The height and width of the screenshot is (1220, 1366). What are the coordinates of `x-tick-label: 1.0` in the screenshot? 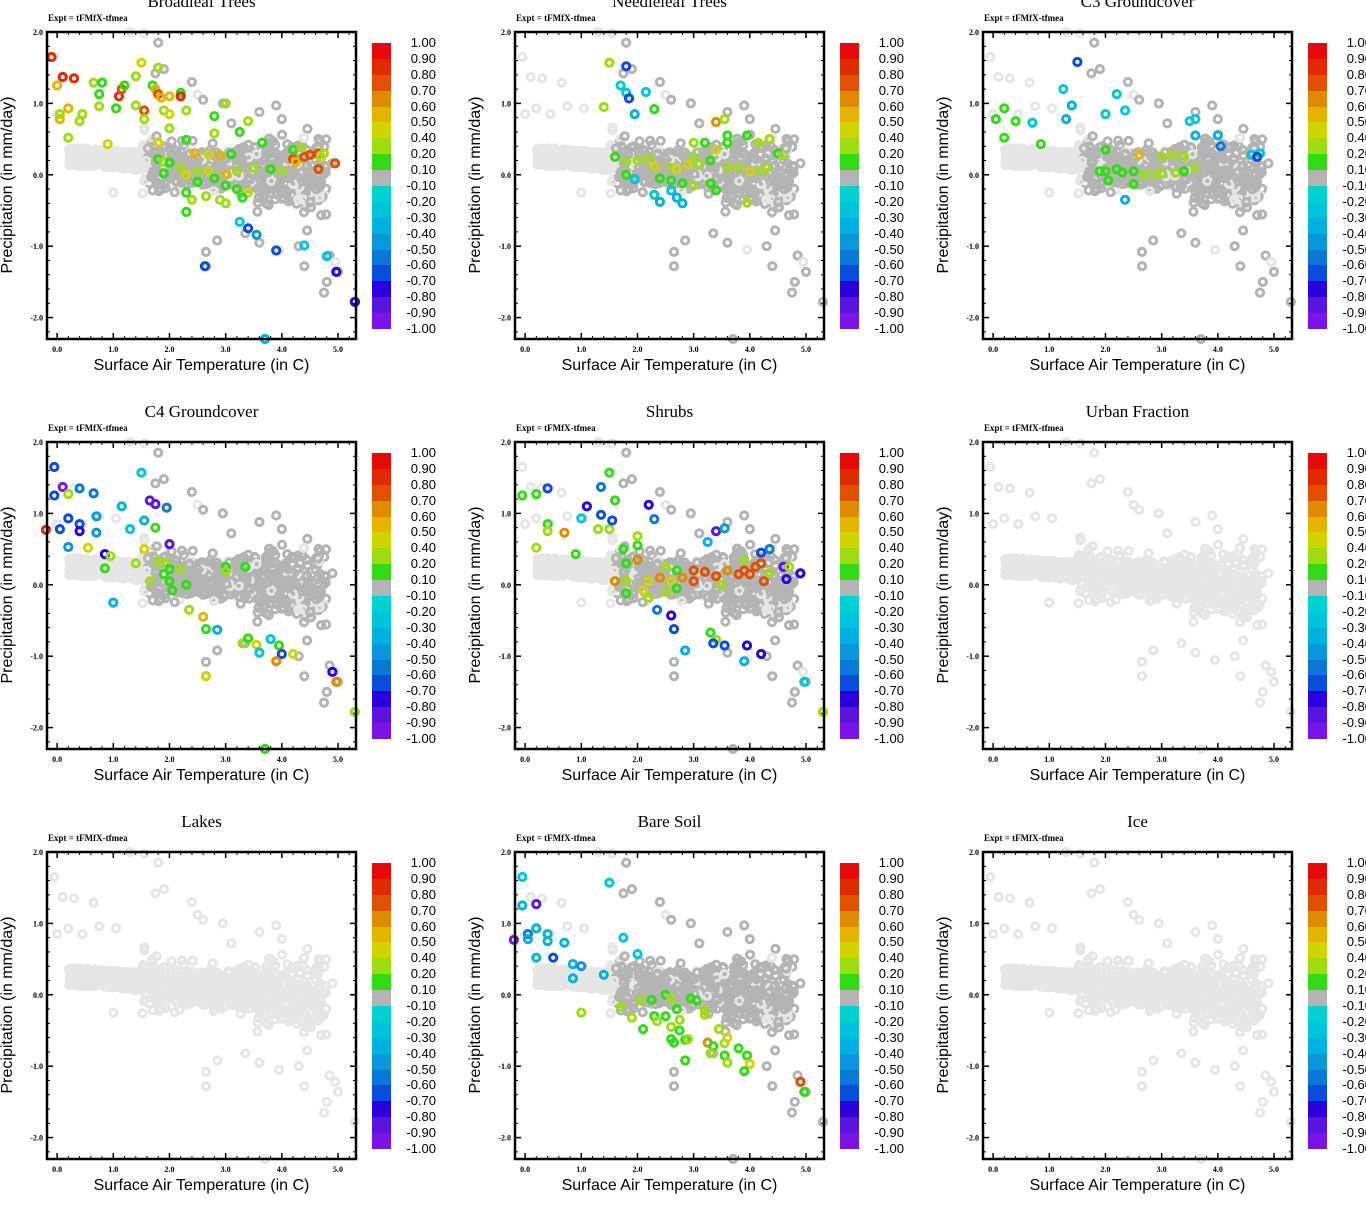 It's located at (113, 759).